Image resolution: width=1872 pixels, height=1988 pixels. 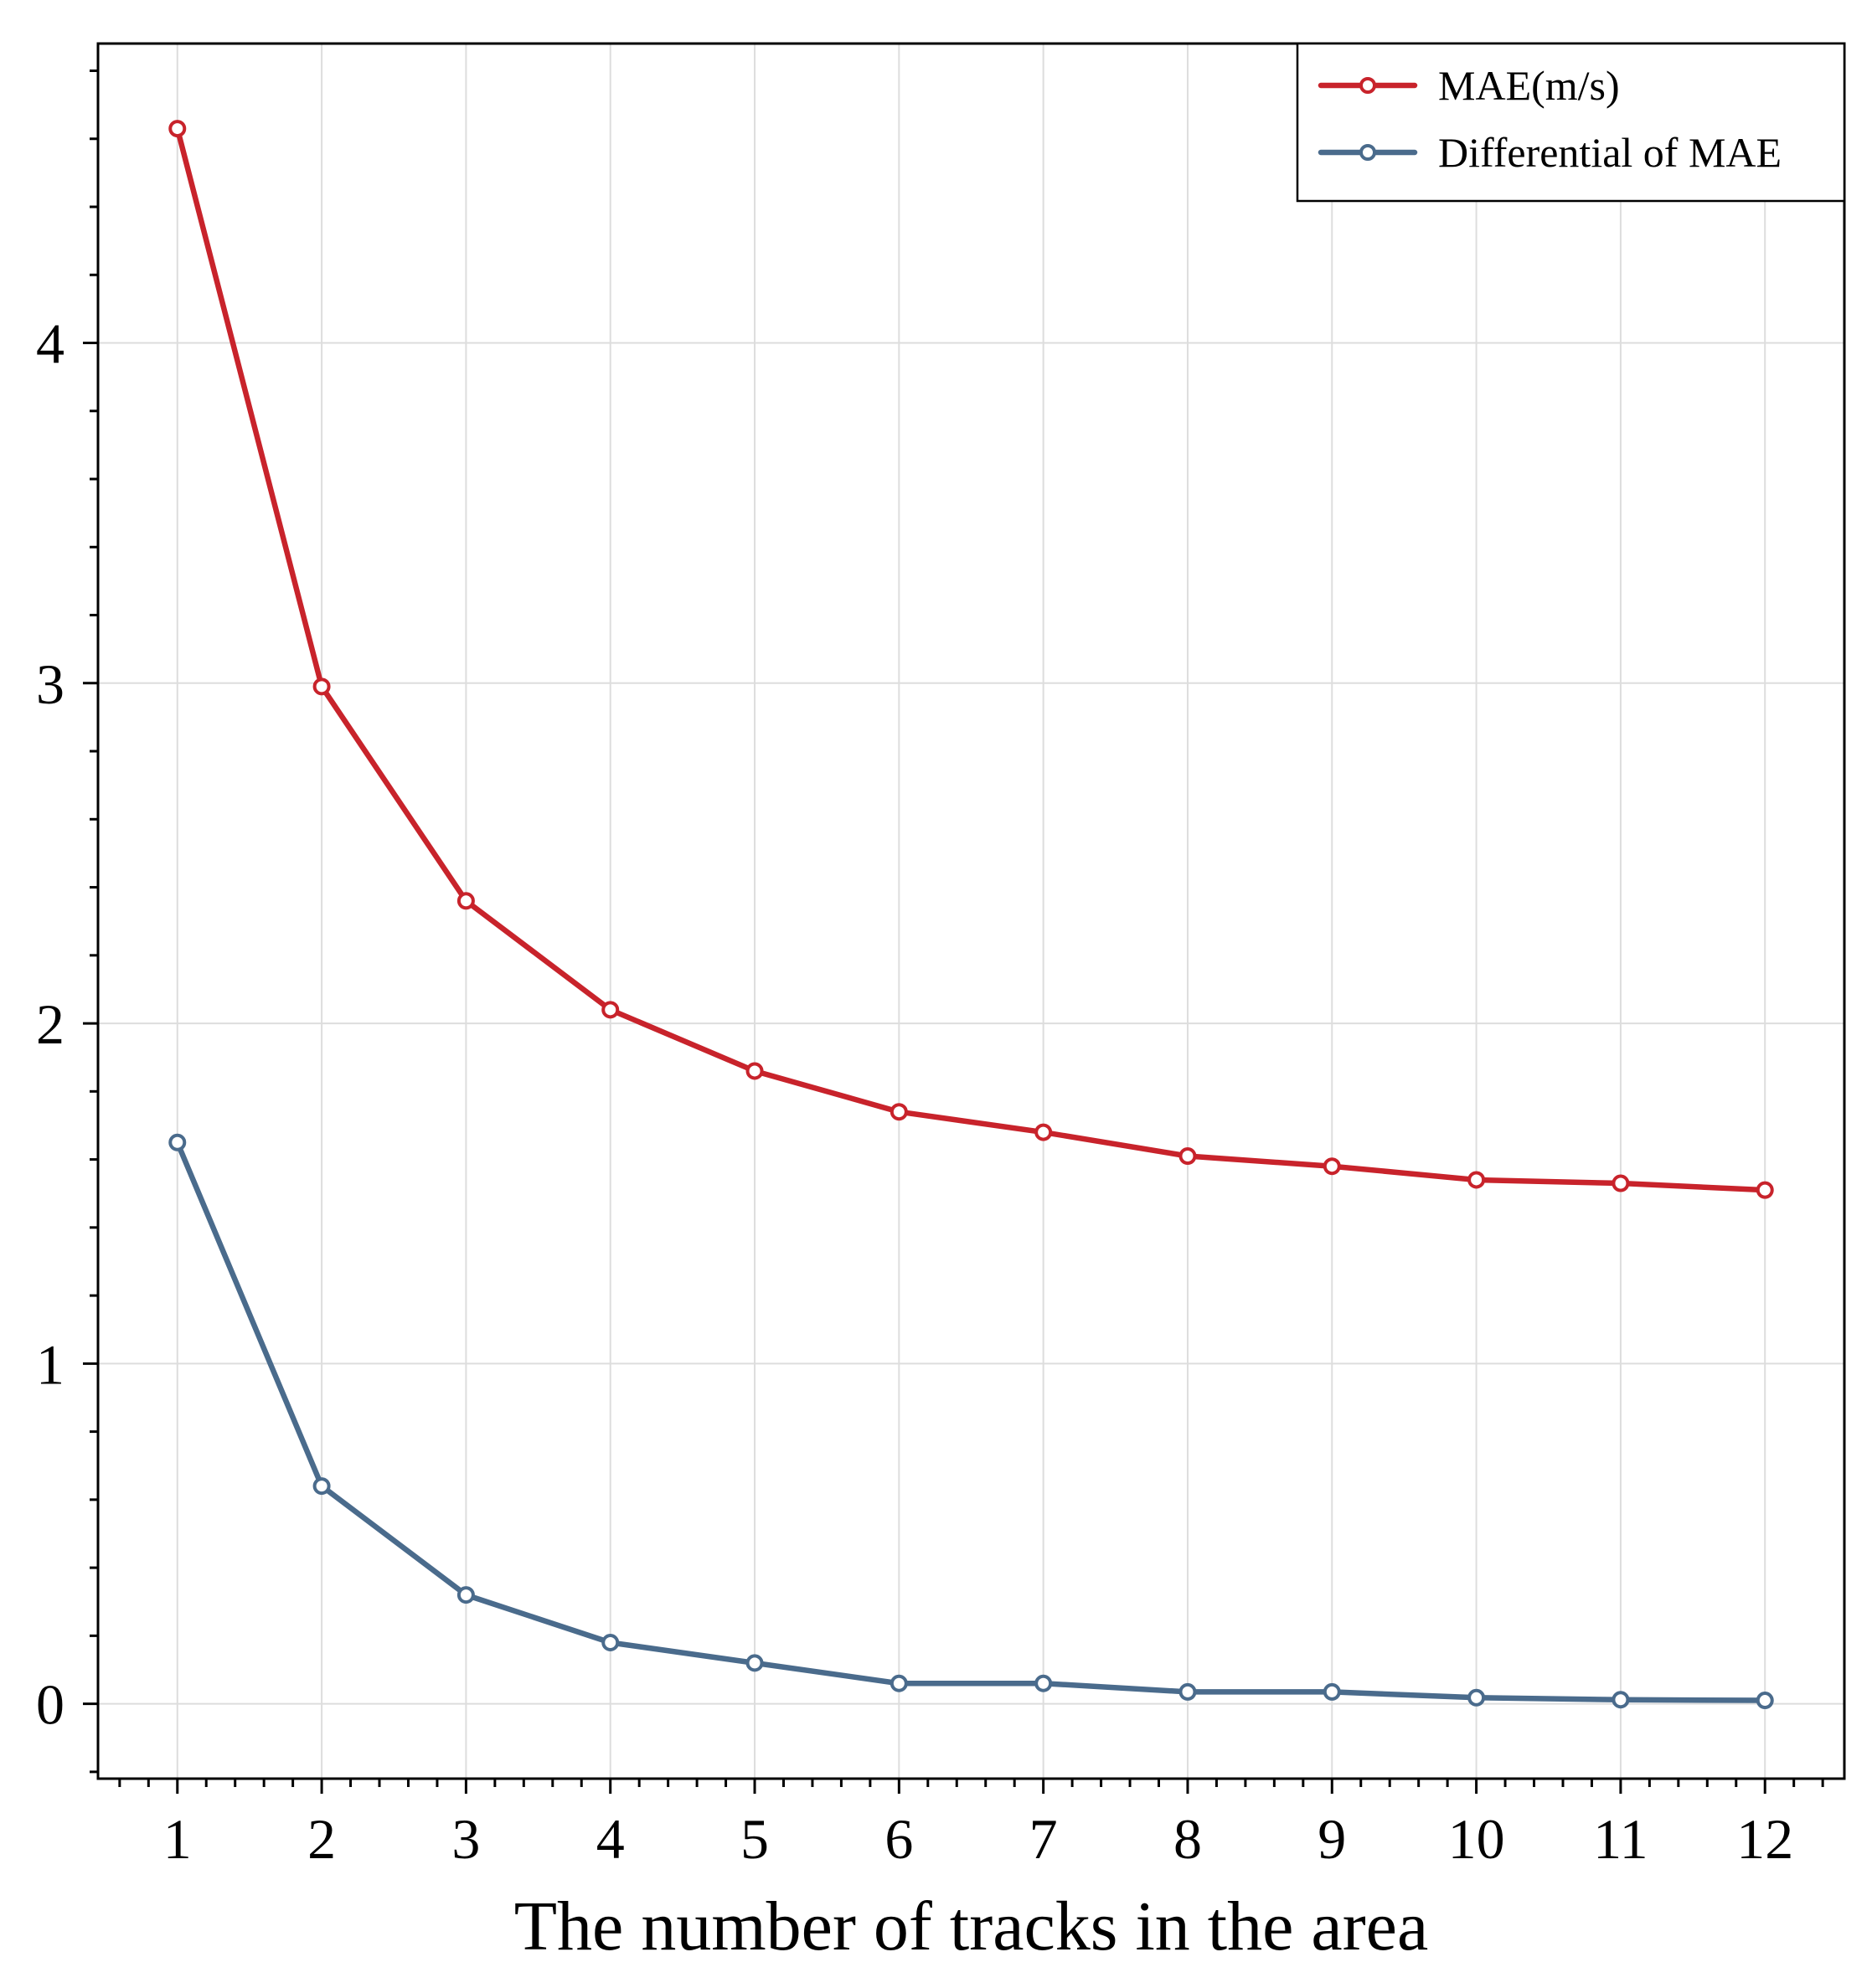 I want to click on y-tick-label: 3, so click(x=50, y=684).